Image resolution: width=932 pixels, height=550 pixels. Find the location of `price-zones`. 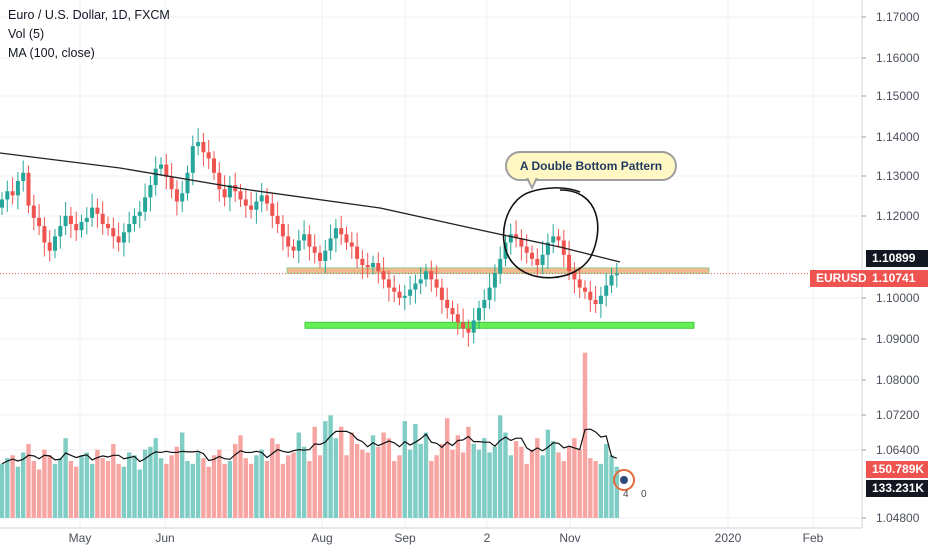

price-zones is located at coordinates (431, 298).